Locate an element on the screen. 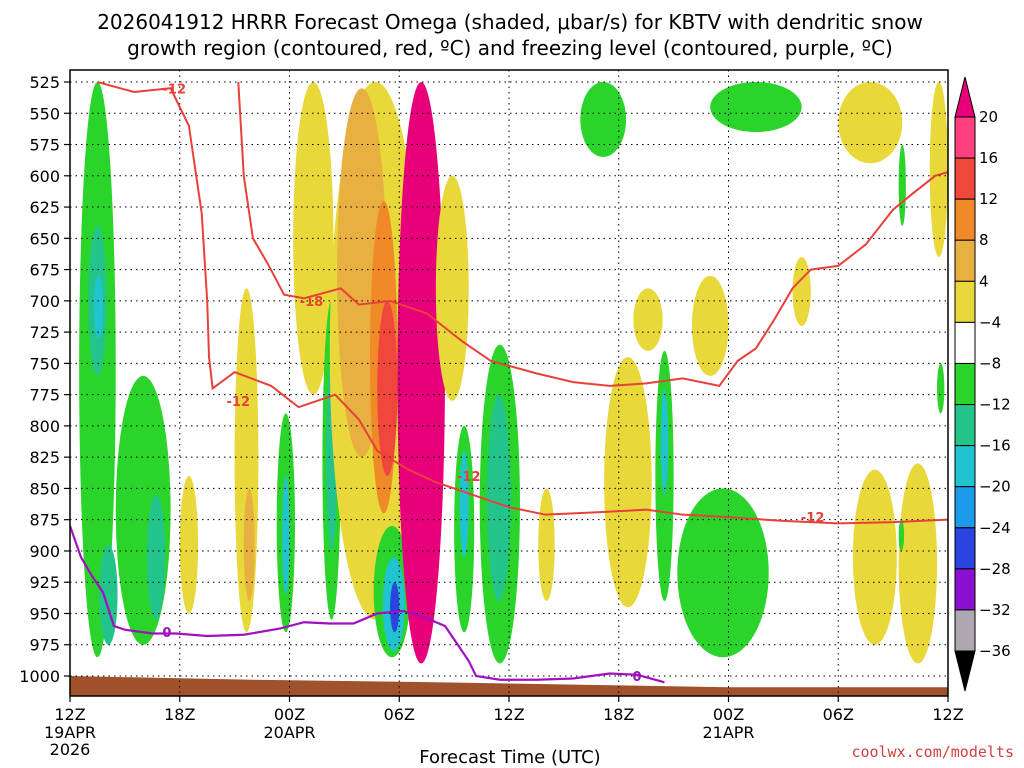 This screenshot has height=768, width=1024. ytick-label-550: 550 is located at coordinates (44, 113).